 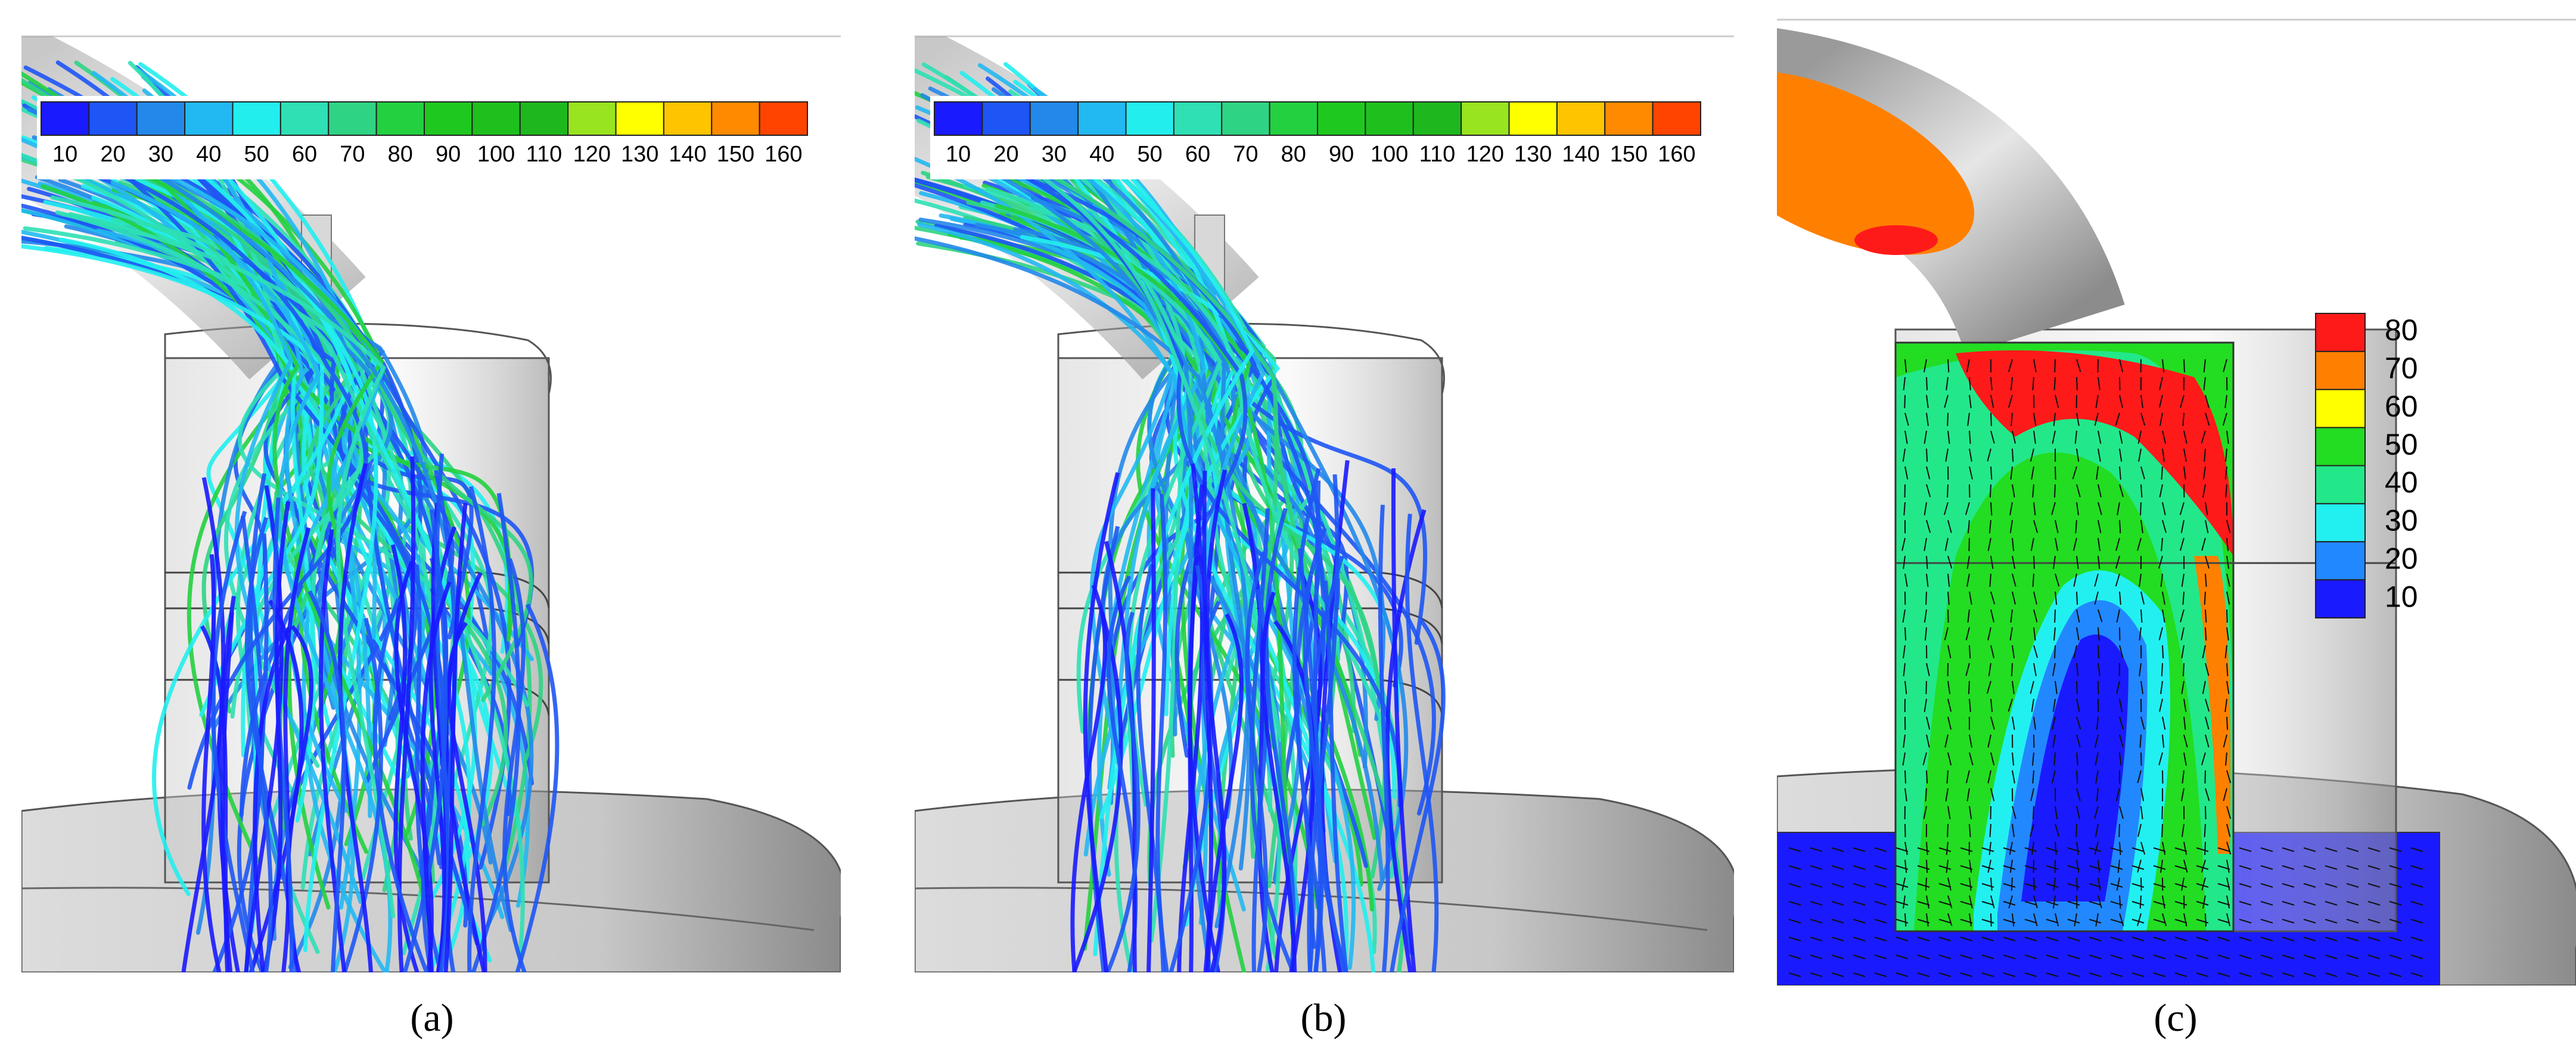 I want to click on colorbar-swatch, so click(x=1533, y=118).